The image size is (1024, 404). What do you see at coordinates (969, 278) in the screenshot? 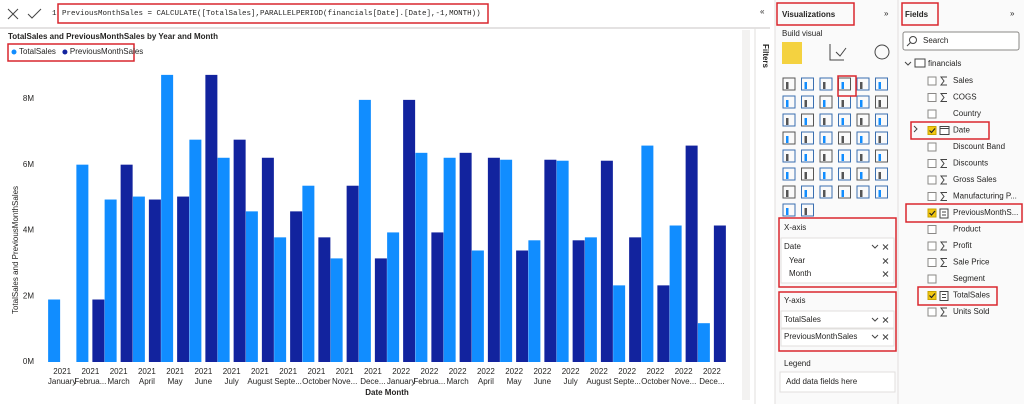
I see `field-name: Segment` at bounding box center [969, 278].